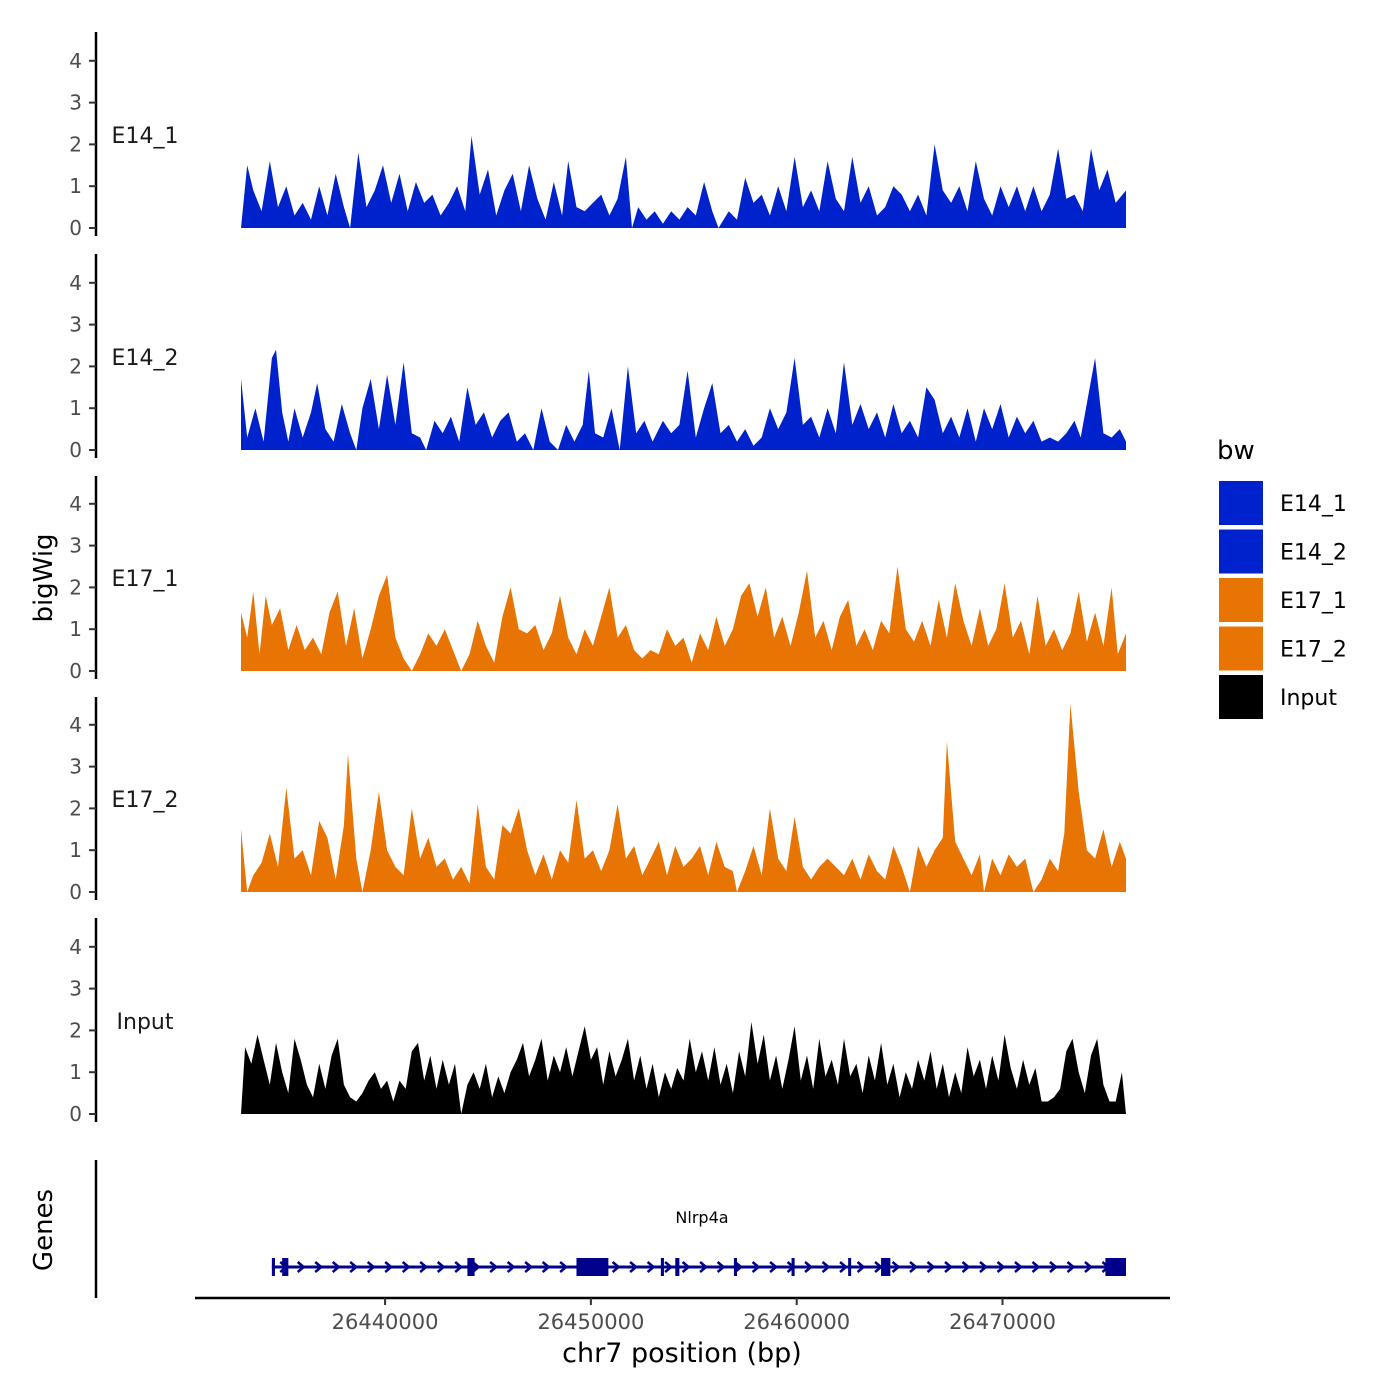 The image size is (1400, 1400). Describe the element at coordinates (145, 358) in the screenshot. I see `track-label-E14_2: E14_2` at that location.